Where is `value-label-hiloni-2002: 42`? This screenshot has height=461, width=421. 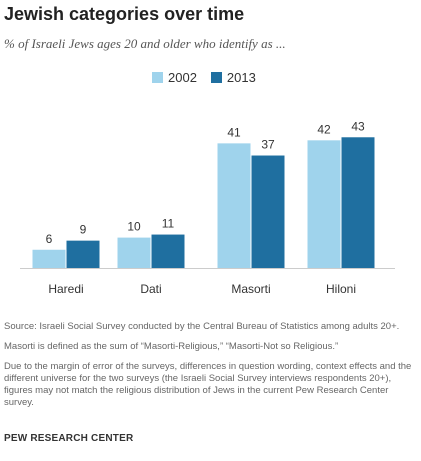 value-label-hiloni-2002: 42 is located at coordinates (324, 129).